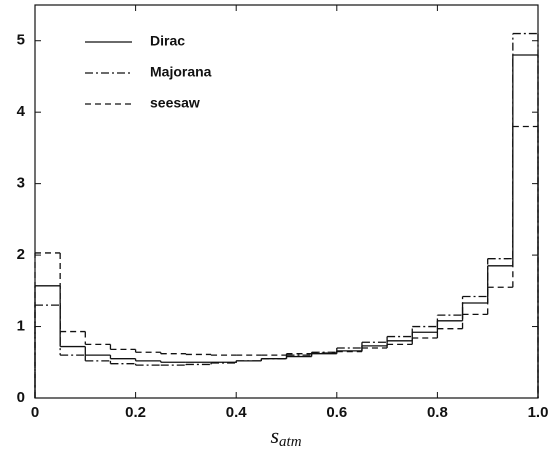  I want to click on y-tick-label: 5, so click(21, 40).